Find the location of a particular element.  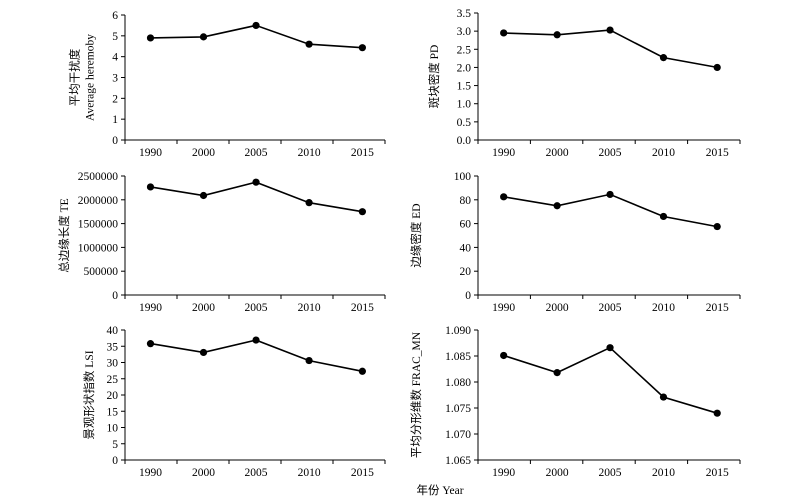

y-tick-label: 1.085 is located at coordinates (458, 357).